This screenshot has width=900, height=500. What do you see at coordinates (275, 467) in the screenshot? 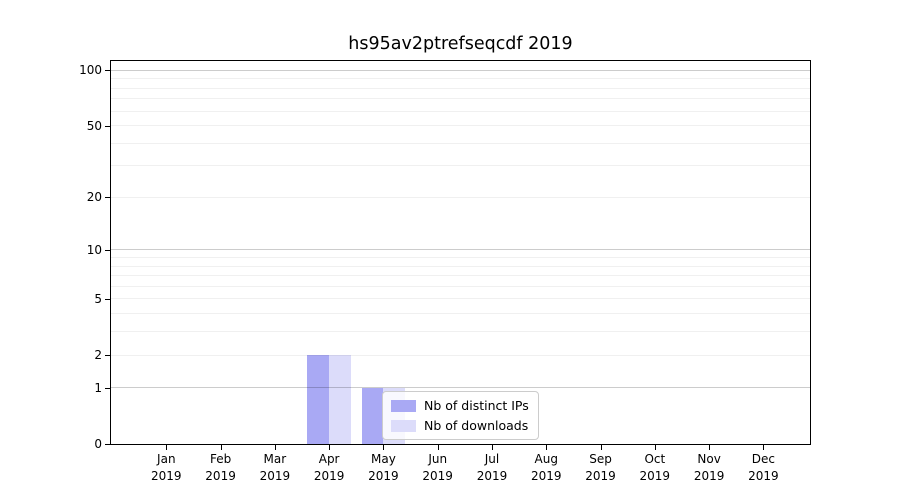
I see `x-tick-label-mar: Mar 2019` at bounding box center [275, 467].